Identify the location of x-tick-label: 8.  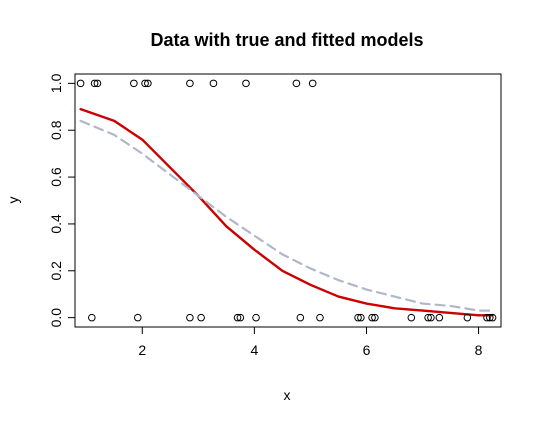
(479, 350).